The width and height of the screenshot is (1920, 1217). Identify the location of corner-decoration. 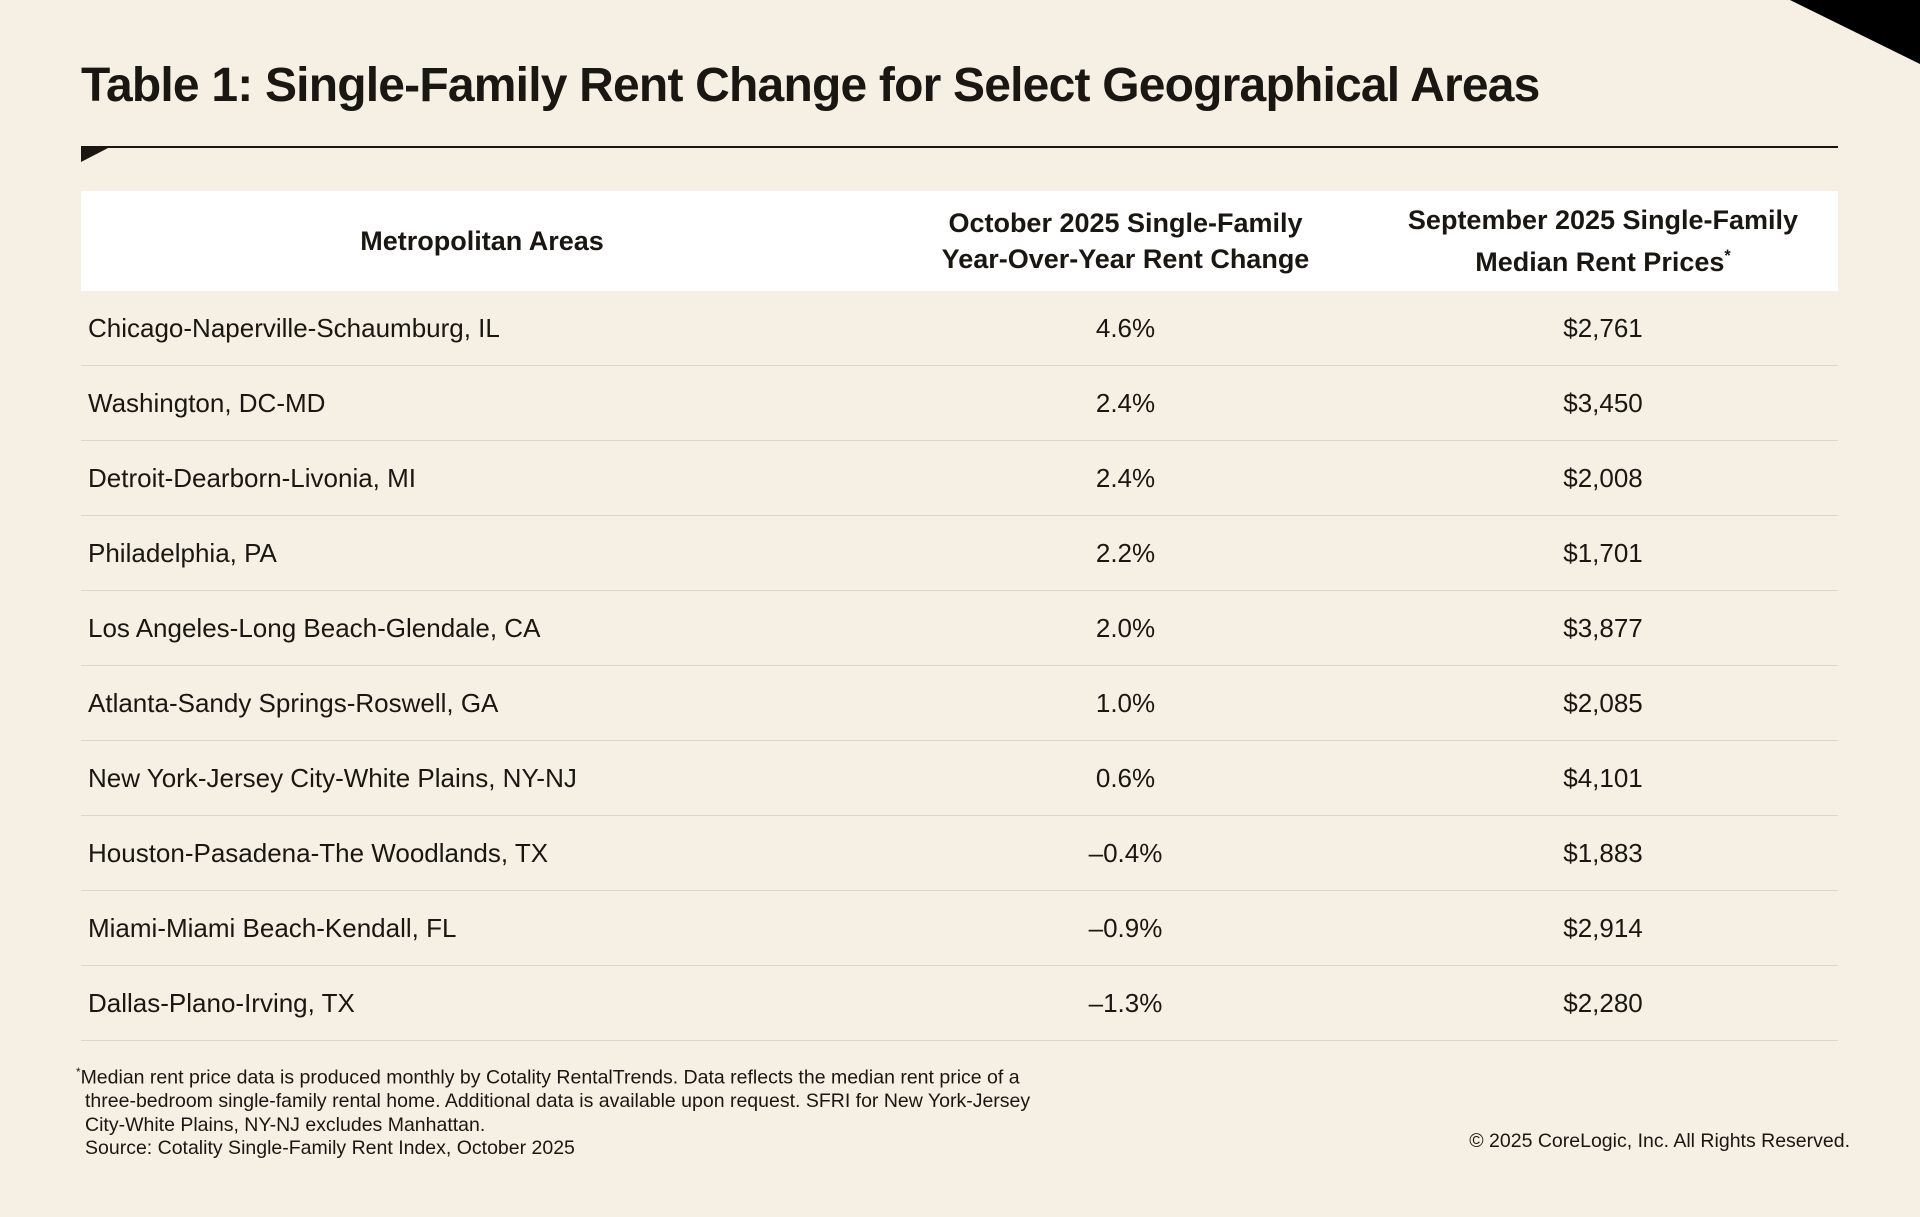
(1855, 32).